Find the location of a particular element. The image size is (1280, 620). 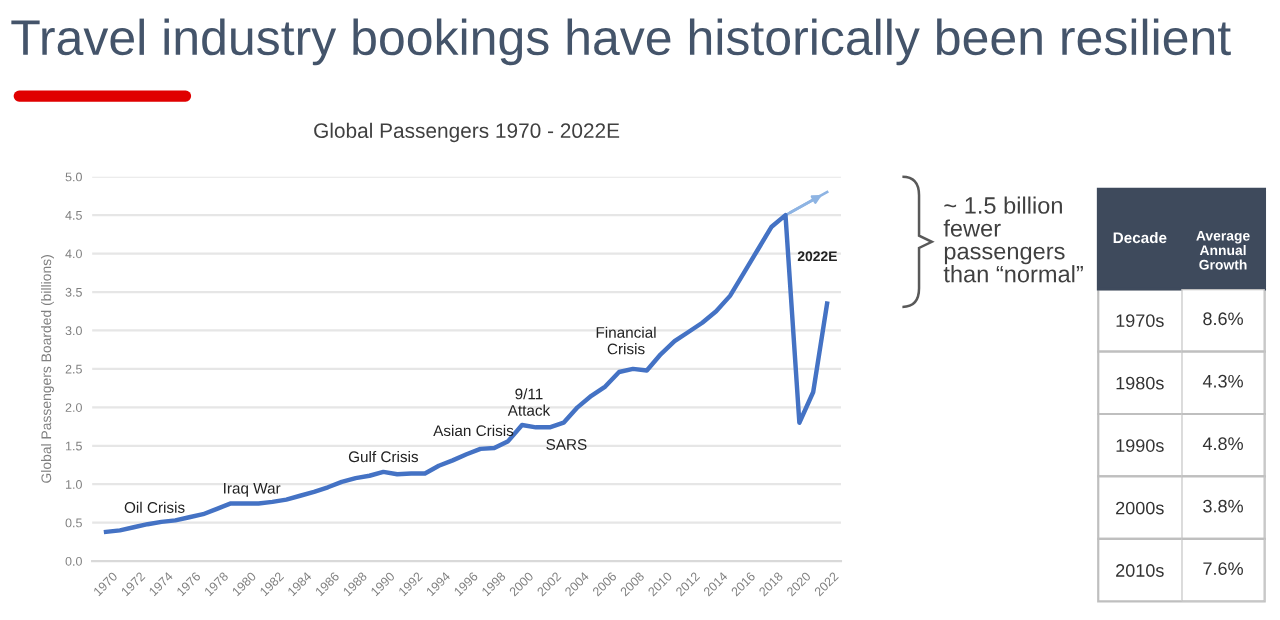

chart-title: Travel industry bookings have historically been resilient is located at coordinates (621, 42).